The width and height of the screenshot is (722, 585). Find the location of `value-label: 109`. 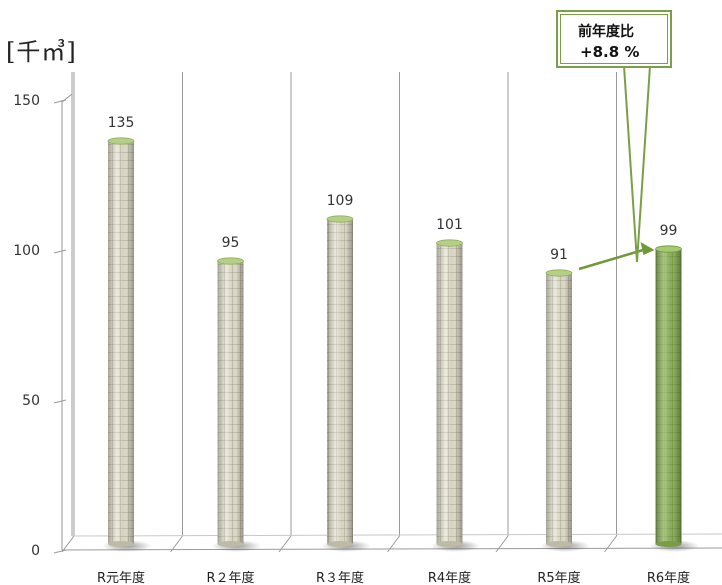

value-label: 109 is located at coordinates (340, 201).